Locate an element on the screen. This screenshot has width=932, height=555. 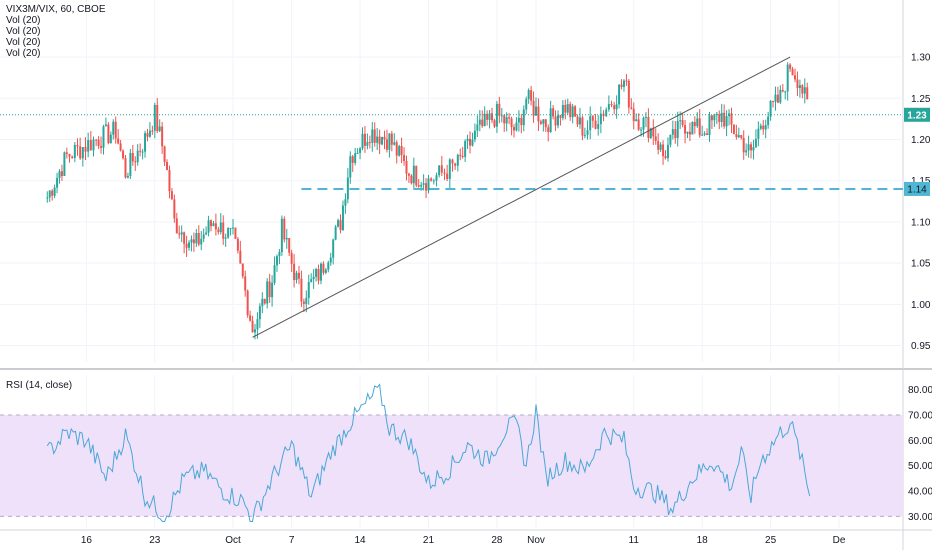
price-tick-label: 0.95 is located at coordinates (921, 346).